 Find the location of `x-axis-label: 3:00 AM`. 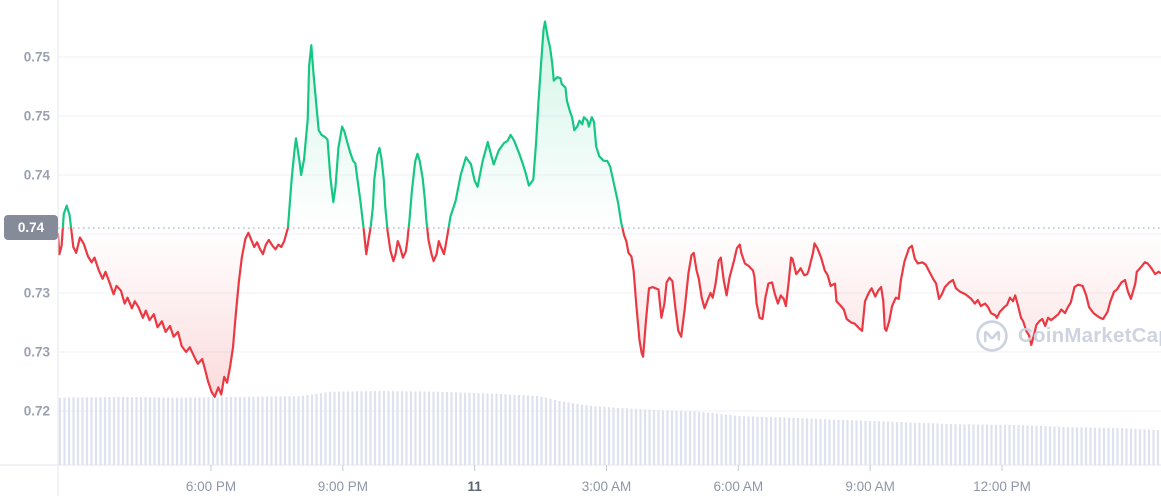

x-axis-label: 3:00 AM is located at coordinates (607, 486).